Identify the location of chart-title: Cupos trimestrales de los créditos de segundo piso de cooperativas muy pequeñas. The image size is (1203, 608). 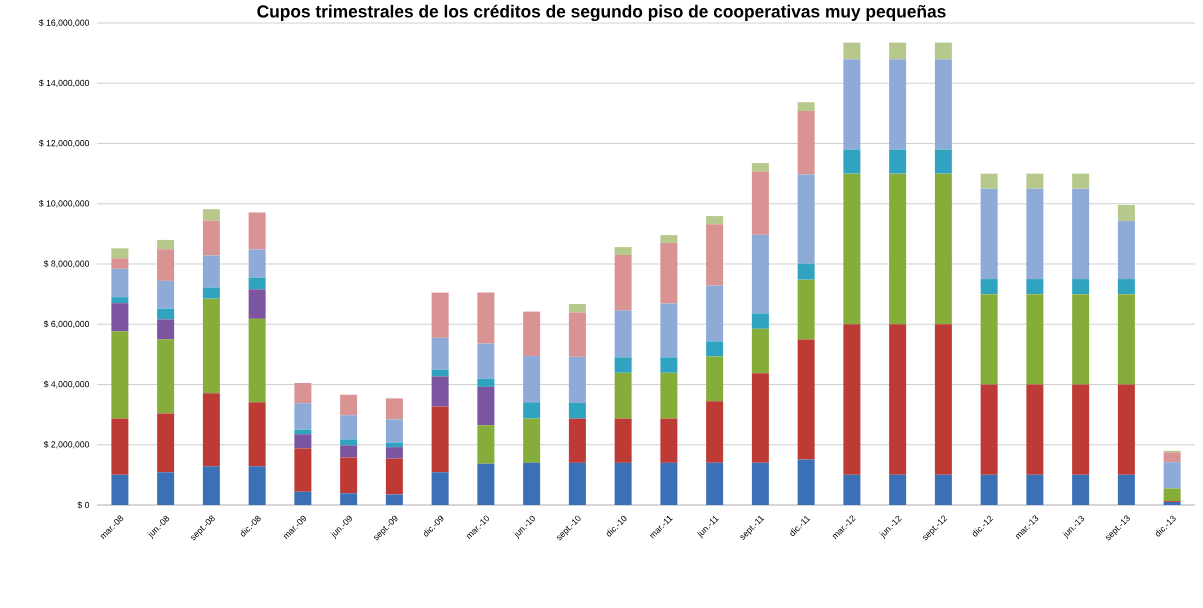
(601, 13).